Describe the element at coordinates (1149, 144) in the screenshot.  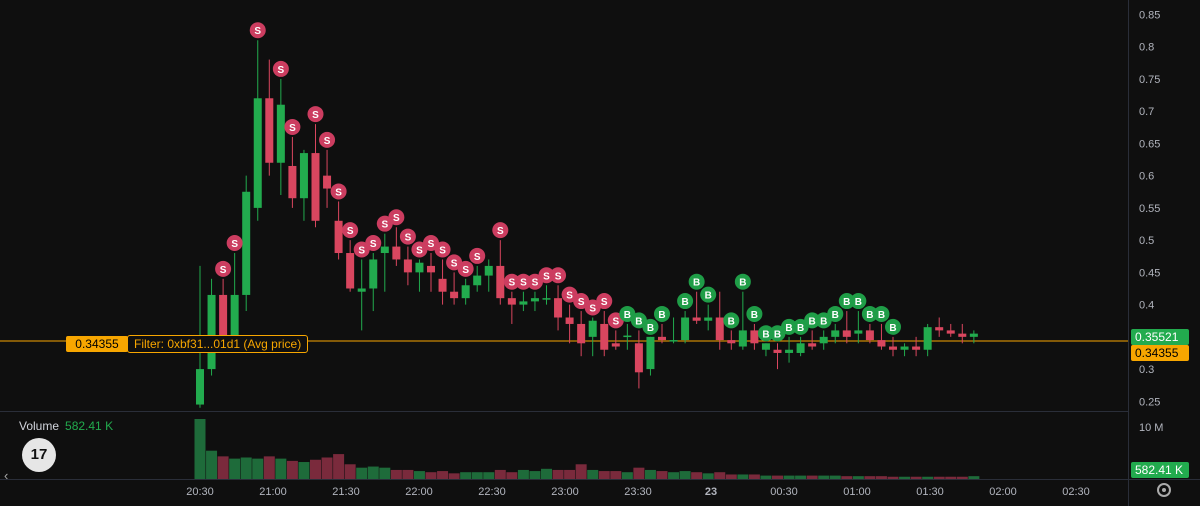
I see `price-tick-label: 0.65` at that location.